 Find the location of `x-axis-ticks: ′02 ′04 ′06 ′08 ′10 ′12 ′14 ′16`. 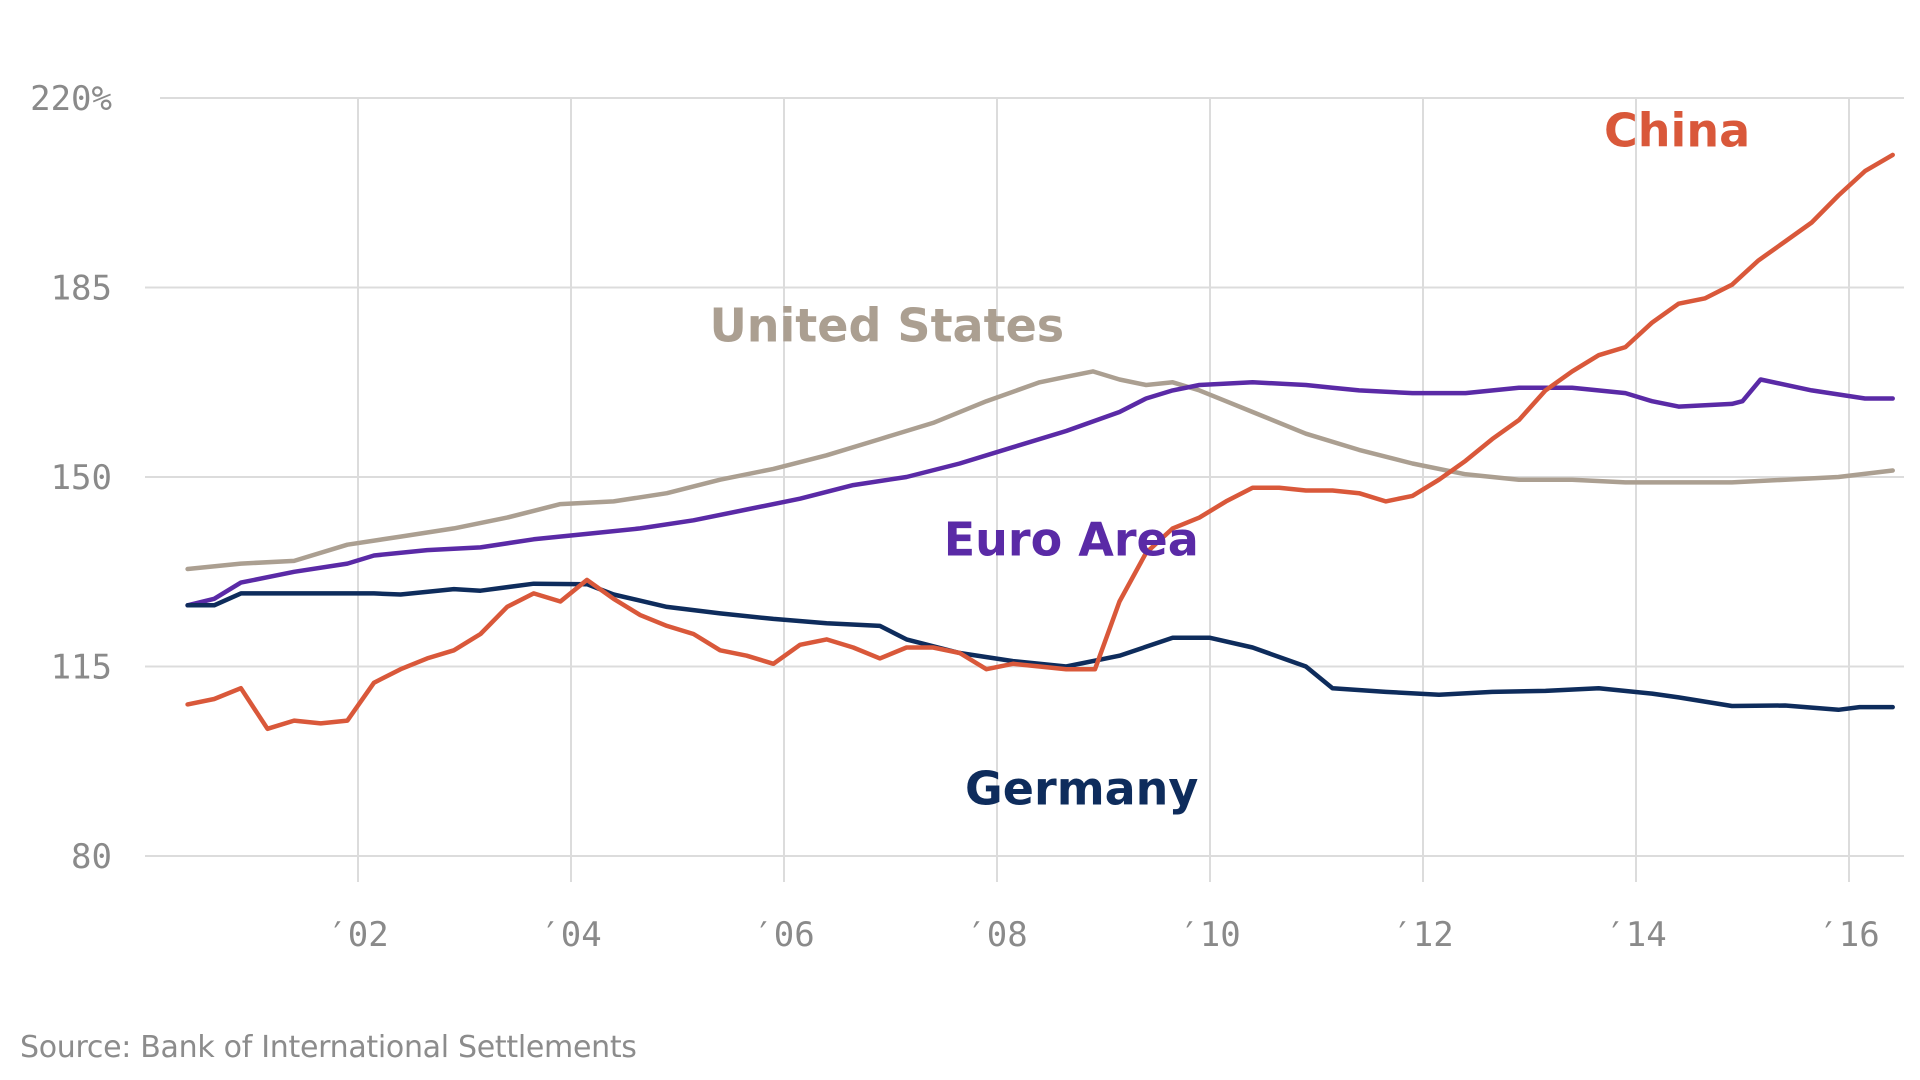

x-axis-ticks: ′02 ′04 ′06 ′08 ′10 ′12 ′14 ′16 is located at coordinates (1103, 935).